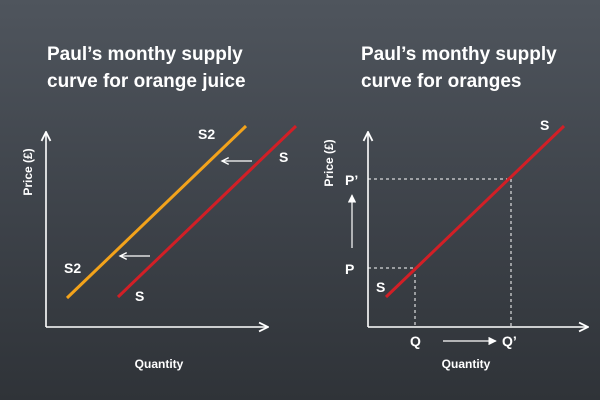 Image resolution: width=600 pixels, height=400 pixels. Describe the element at coordinates (466, 364) in the screenshot. I see `right-x-axis-label: Quantity` at that location.